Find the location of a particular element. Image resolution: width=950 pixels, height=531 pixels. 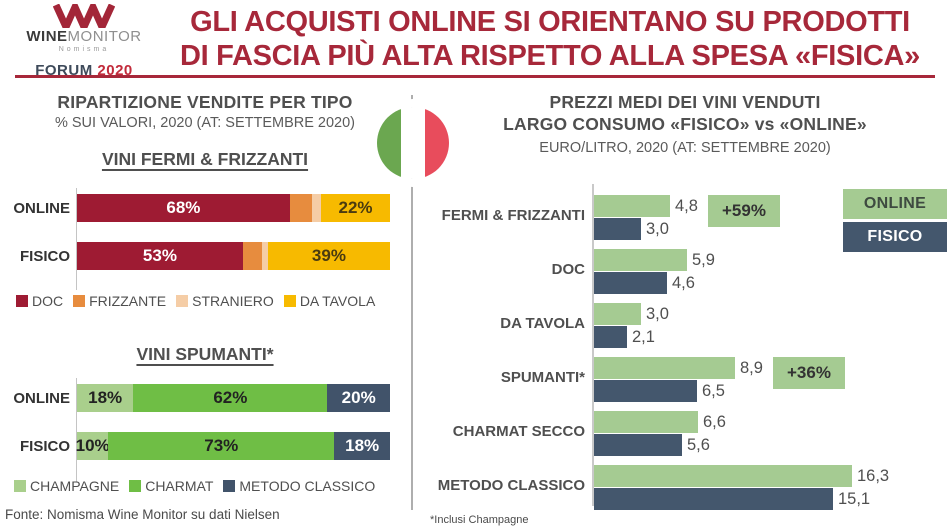

chart-row-fisico: FISICO 53% 39% is located at coordinates (202, 256).